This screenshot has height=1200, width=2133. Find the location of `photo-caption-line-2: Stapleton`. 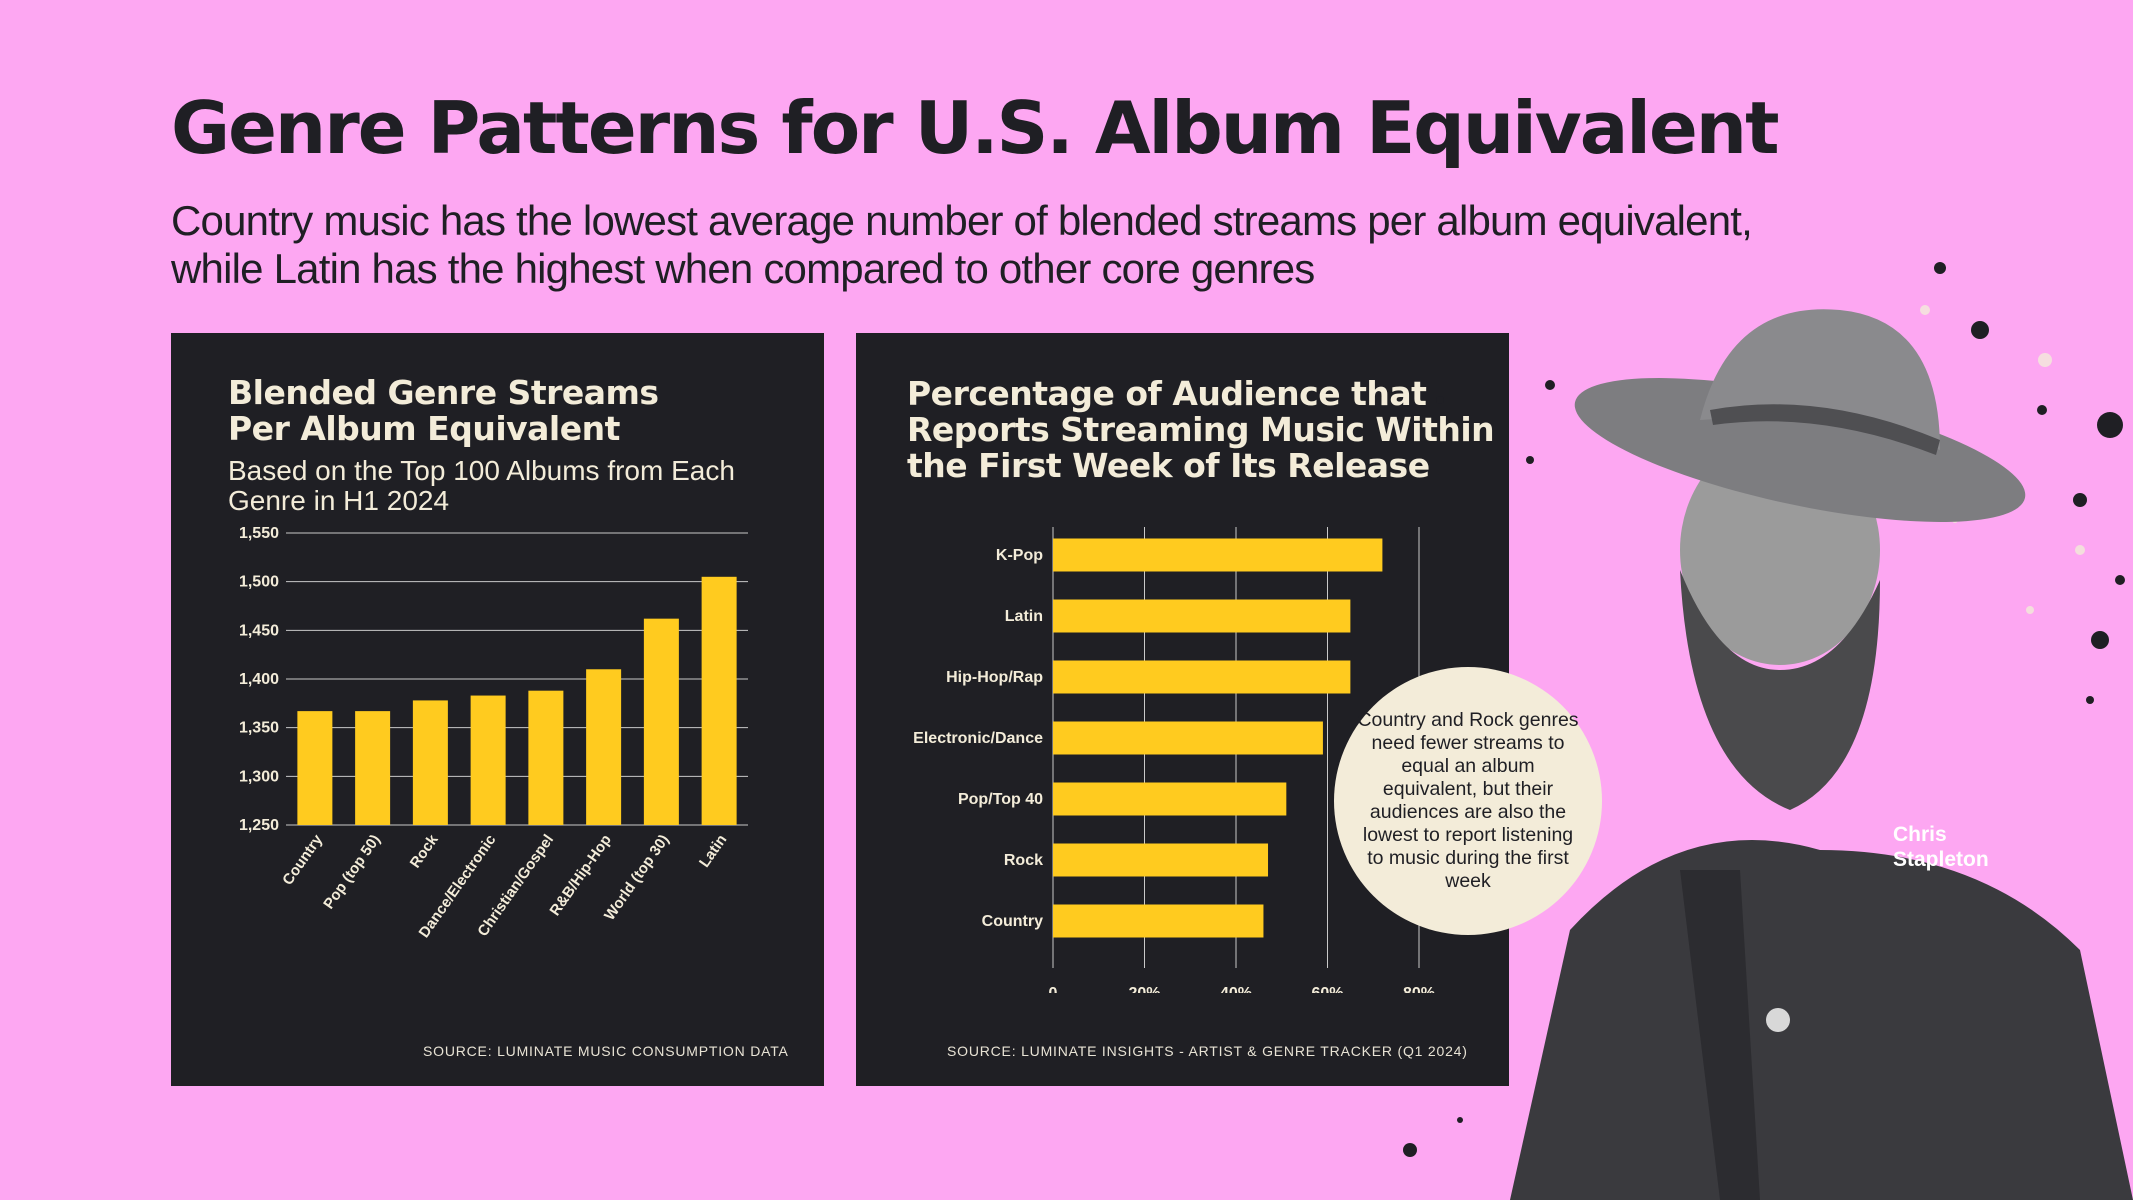

photo-caption-line-2: Stapleton is located at coordinates (1941, 859).